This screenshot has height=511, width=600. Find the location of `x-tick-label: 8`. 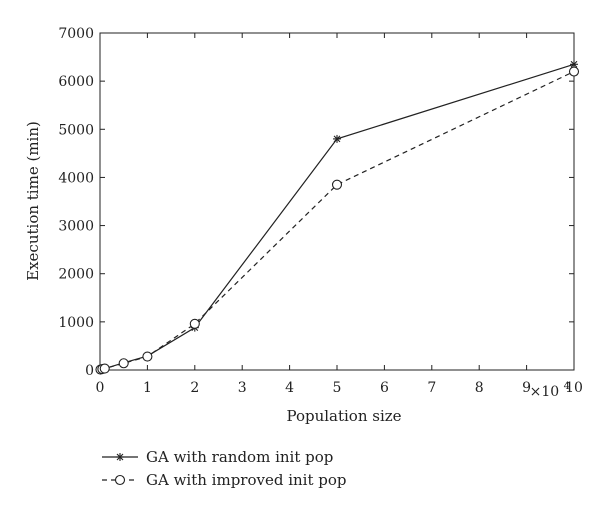

x-tick-label: 8 is located at coordinates (479, 388).